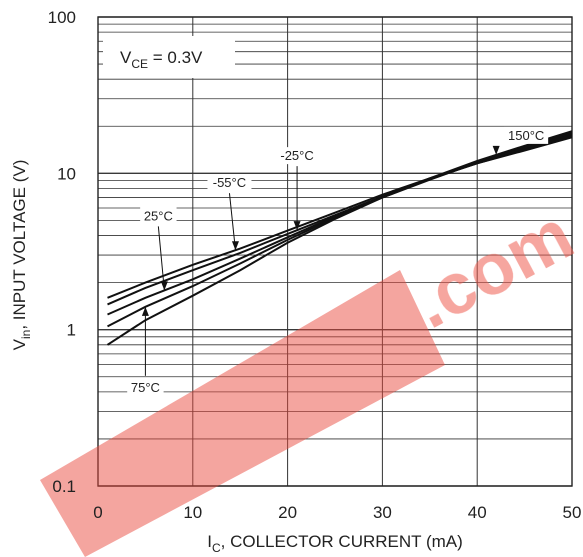 Image resolution: width=583 pixels, height=557 pixels. What do you see at coordinates (209, 541) in the screenshot?
I see `x-axis-symbol: I` at bounding box center [209, 541].